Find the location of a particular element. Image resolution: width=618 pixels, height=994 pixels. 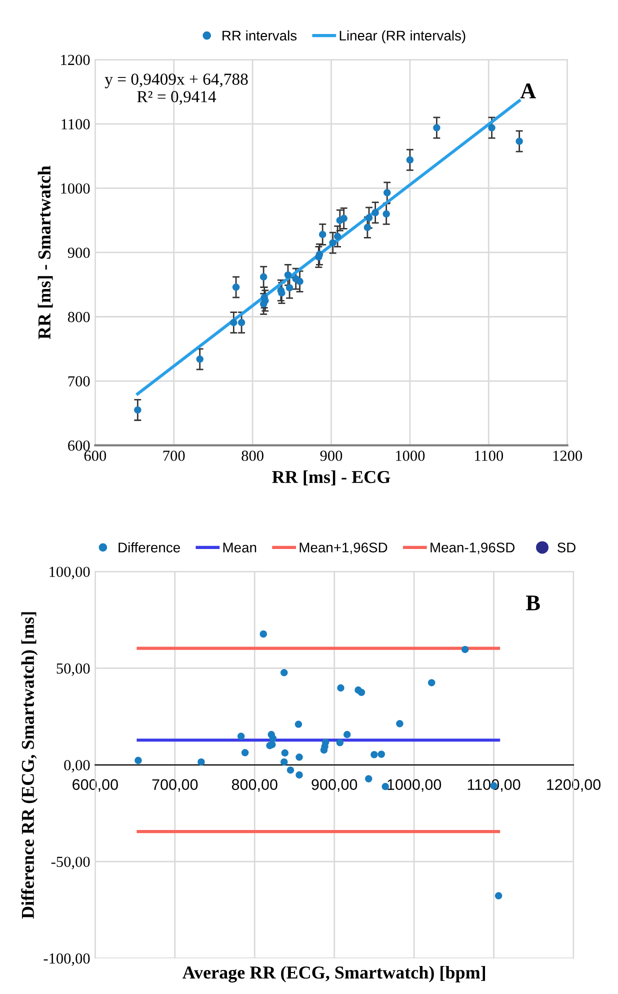

x-tick-label: 1100 is located at coordinates (489, 455).